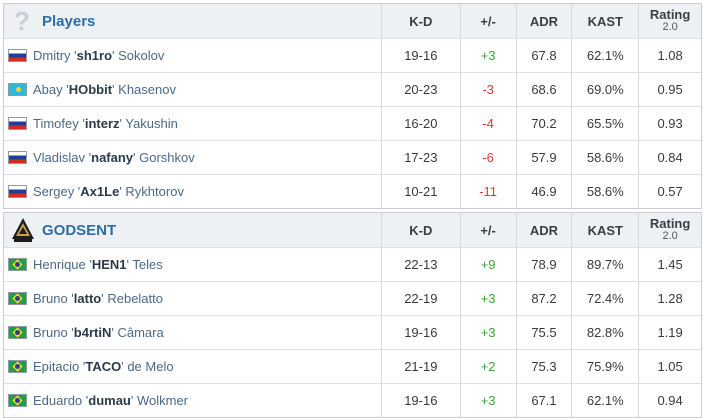 Image resolution: width=706 pixels, height=418 pixels. Describe the element at coordinates (144, 264) in the screenshot. I see `player-last-name: ' Teles` at that location.